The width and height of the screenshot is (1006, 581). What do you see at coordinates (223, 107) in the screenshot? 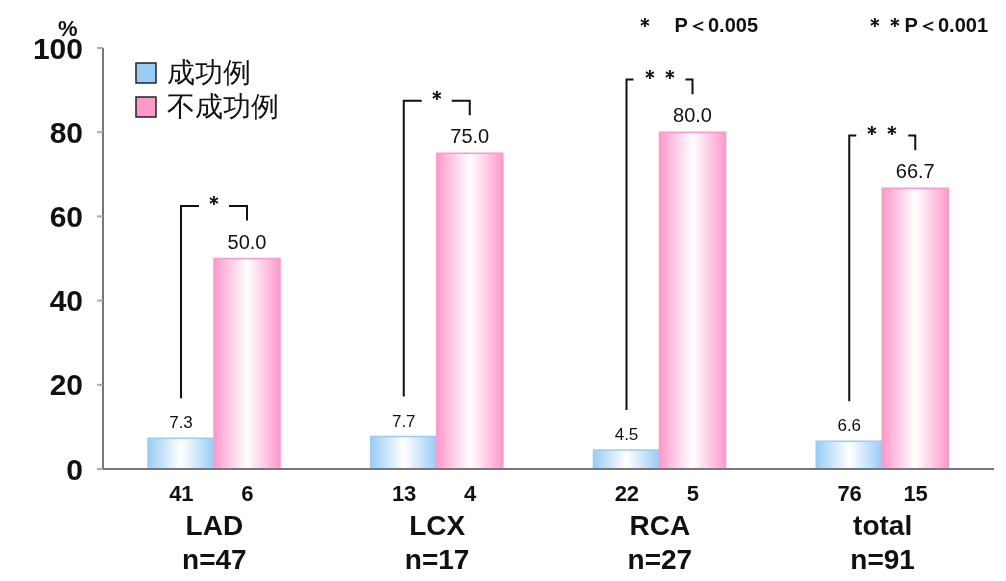
I see `legend-label: 不成功例` at bounding box center [223, 107].